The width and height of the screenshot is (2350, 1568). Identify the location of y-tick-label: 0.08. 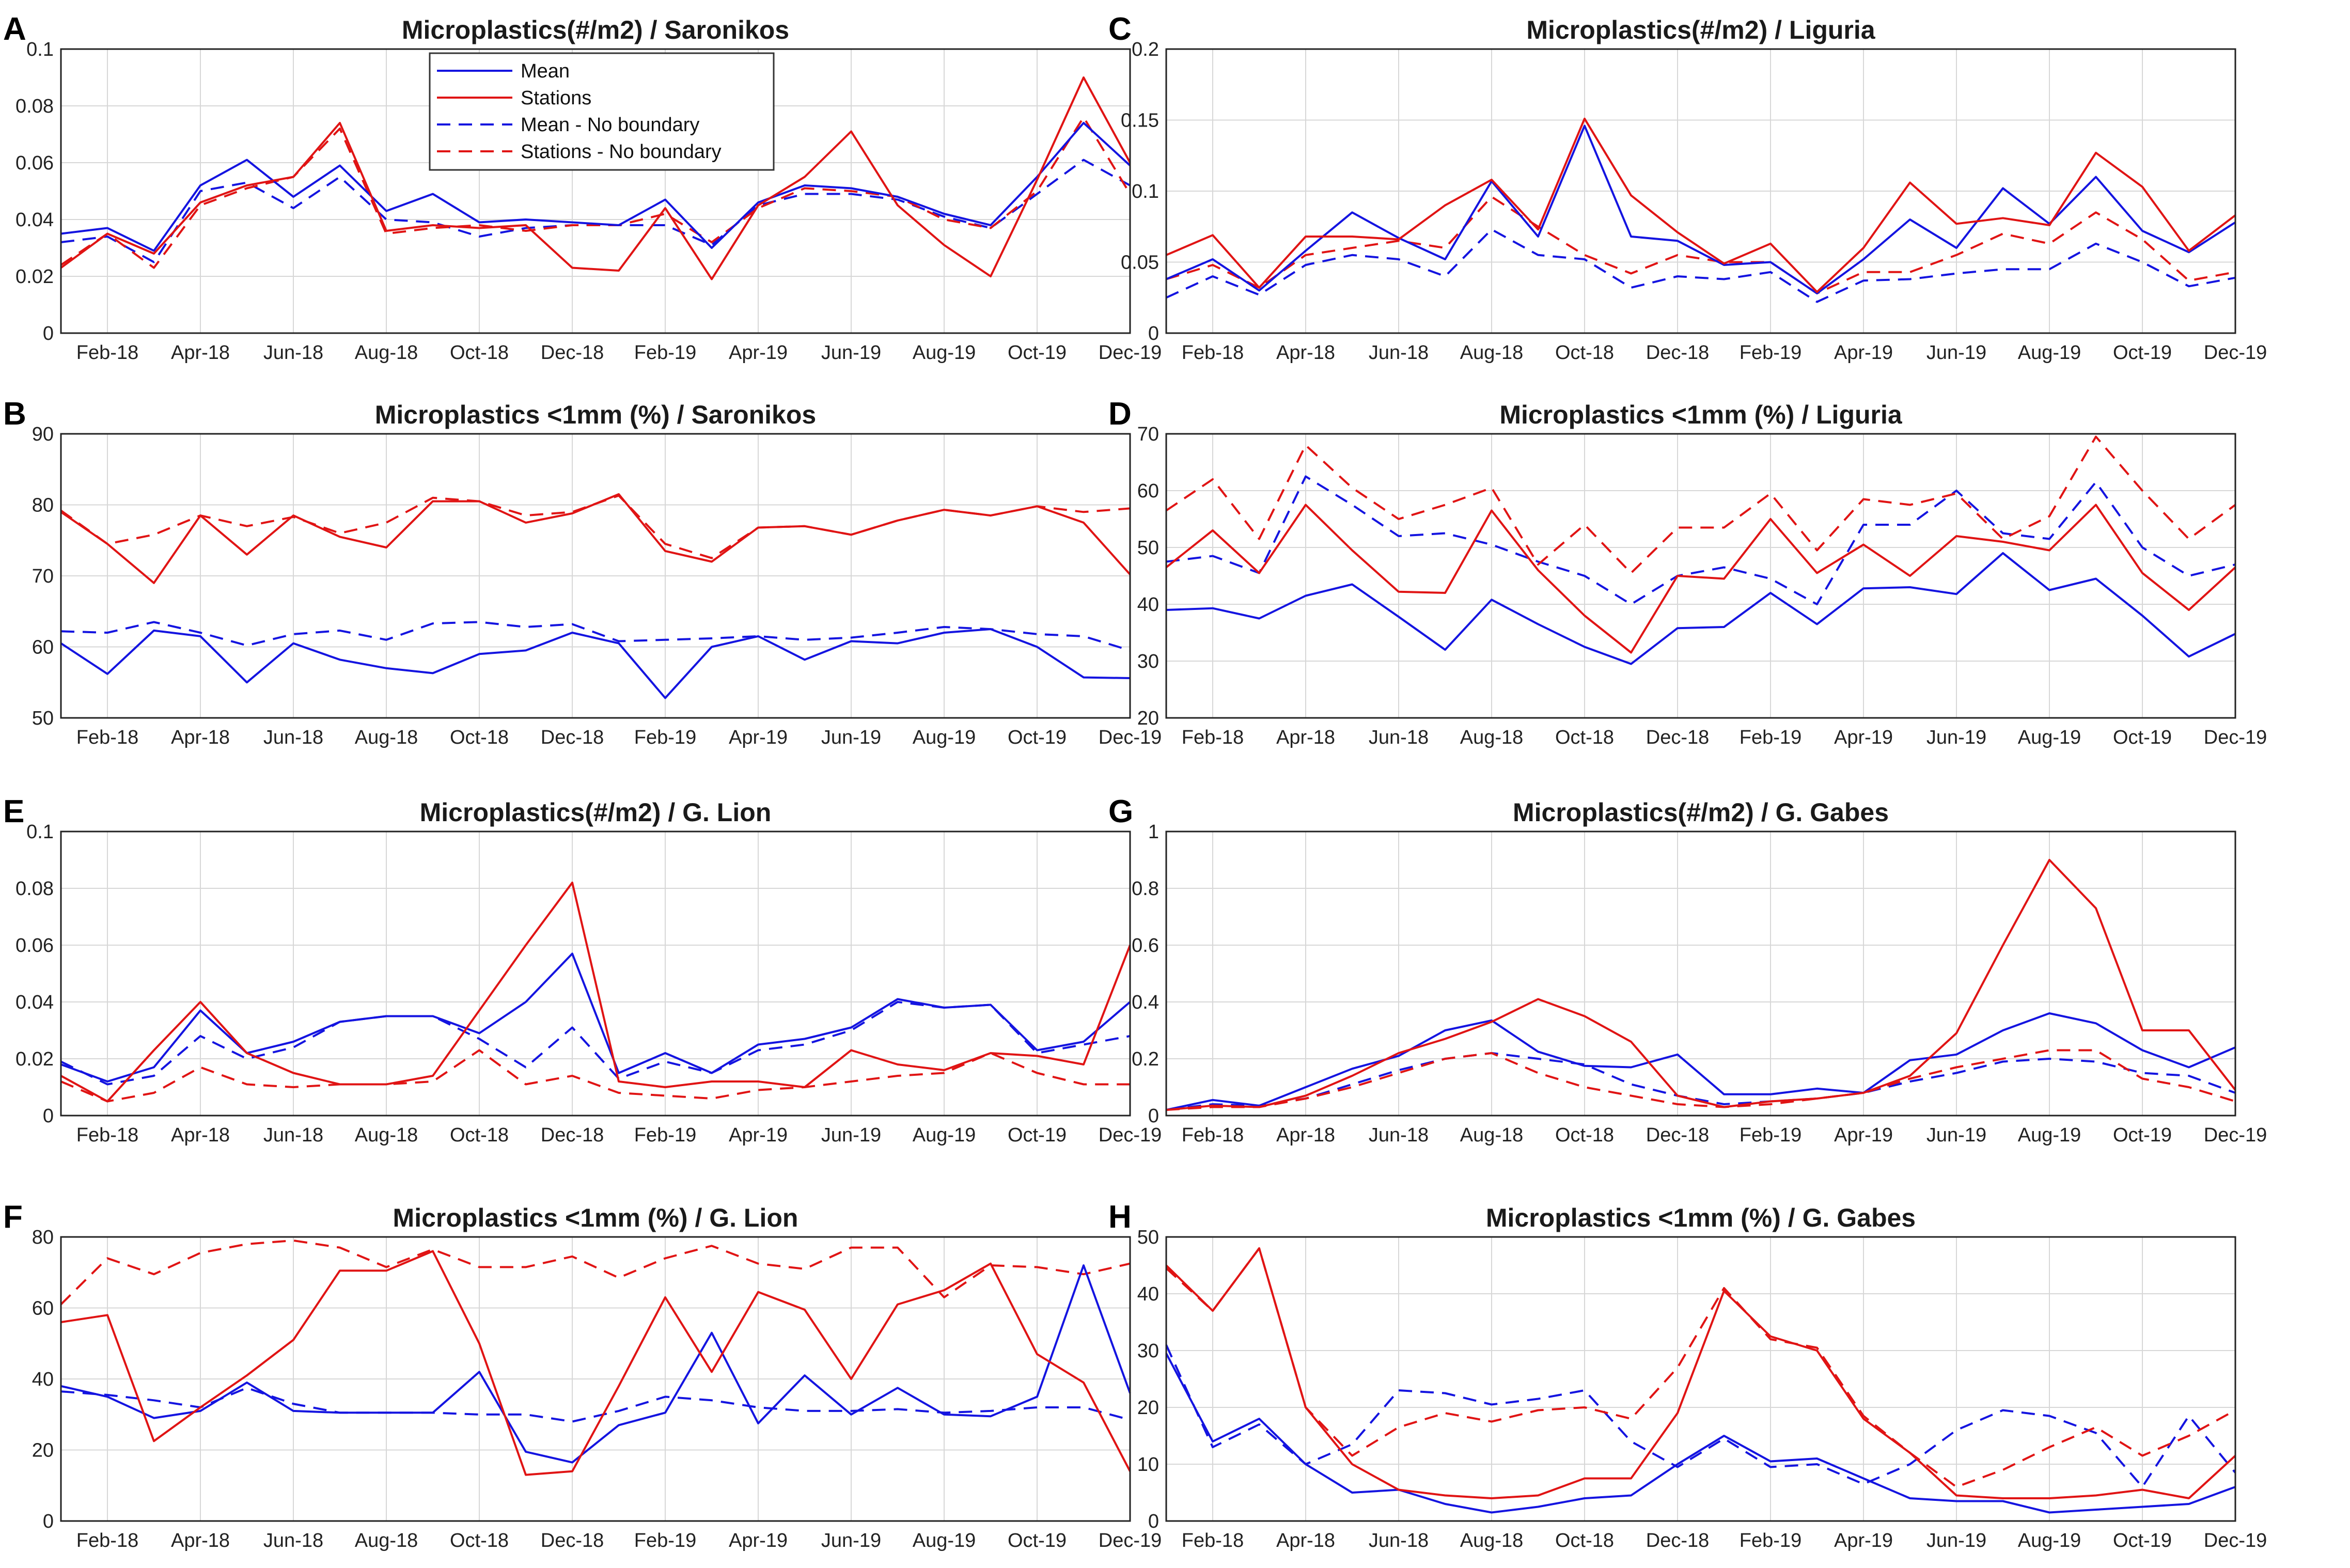
(34, 107).